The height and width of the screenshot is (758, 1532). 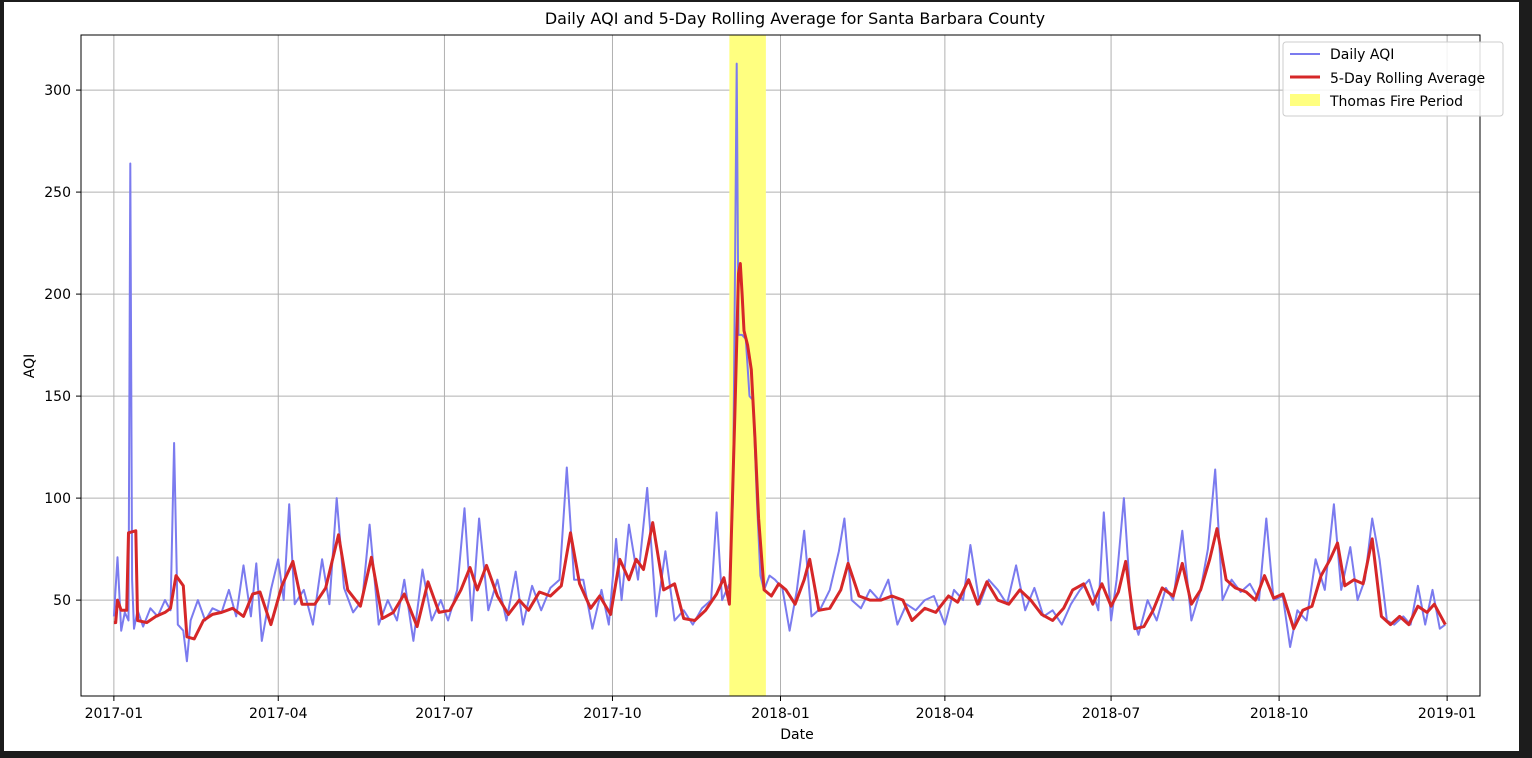 I want to click on x-tick-label: 2017-01, so click(x=114, y=714).